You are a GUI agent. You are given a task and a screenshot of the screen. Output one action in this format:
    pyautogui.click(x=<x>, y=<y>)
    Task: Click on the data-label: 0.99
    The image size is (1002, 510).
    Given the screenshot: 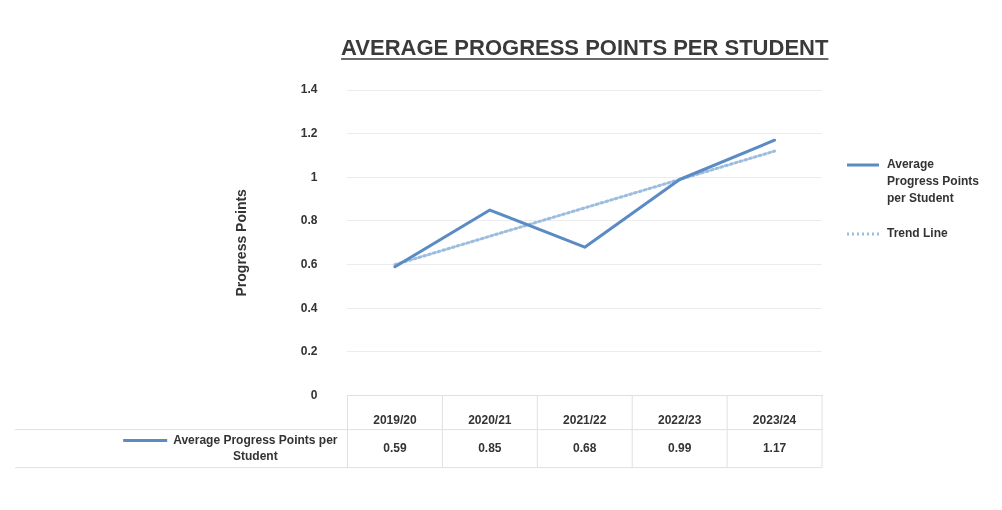 What is the action you would take?
    pyautogui.click(x=679, y=447)
    